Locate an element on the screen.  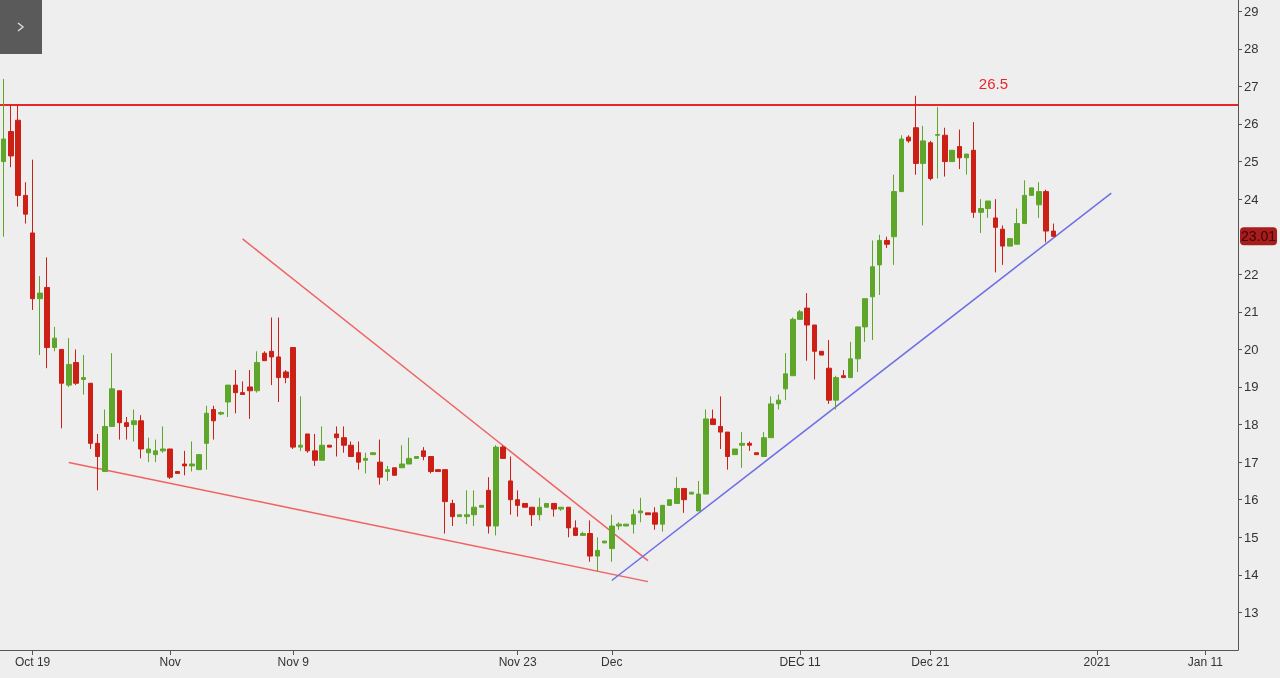
x-tick-label: Dec is located at coordinates (612, 662).